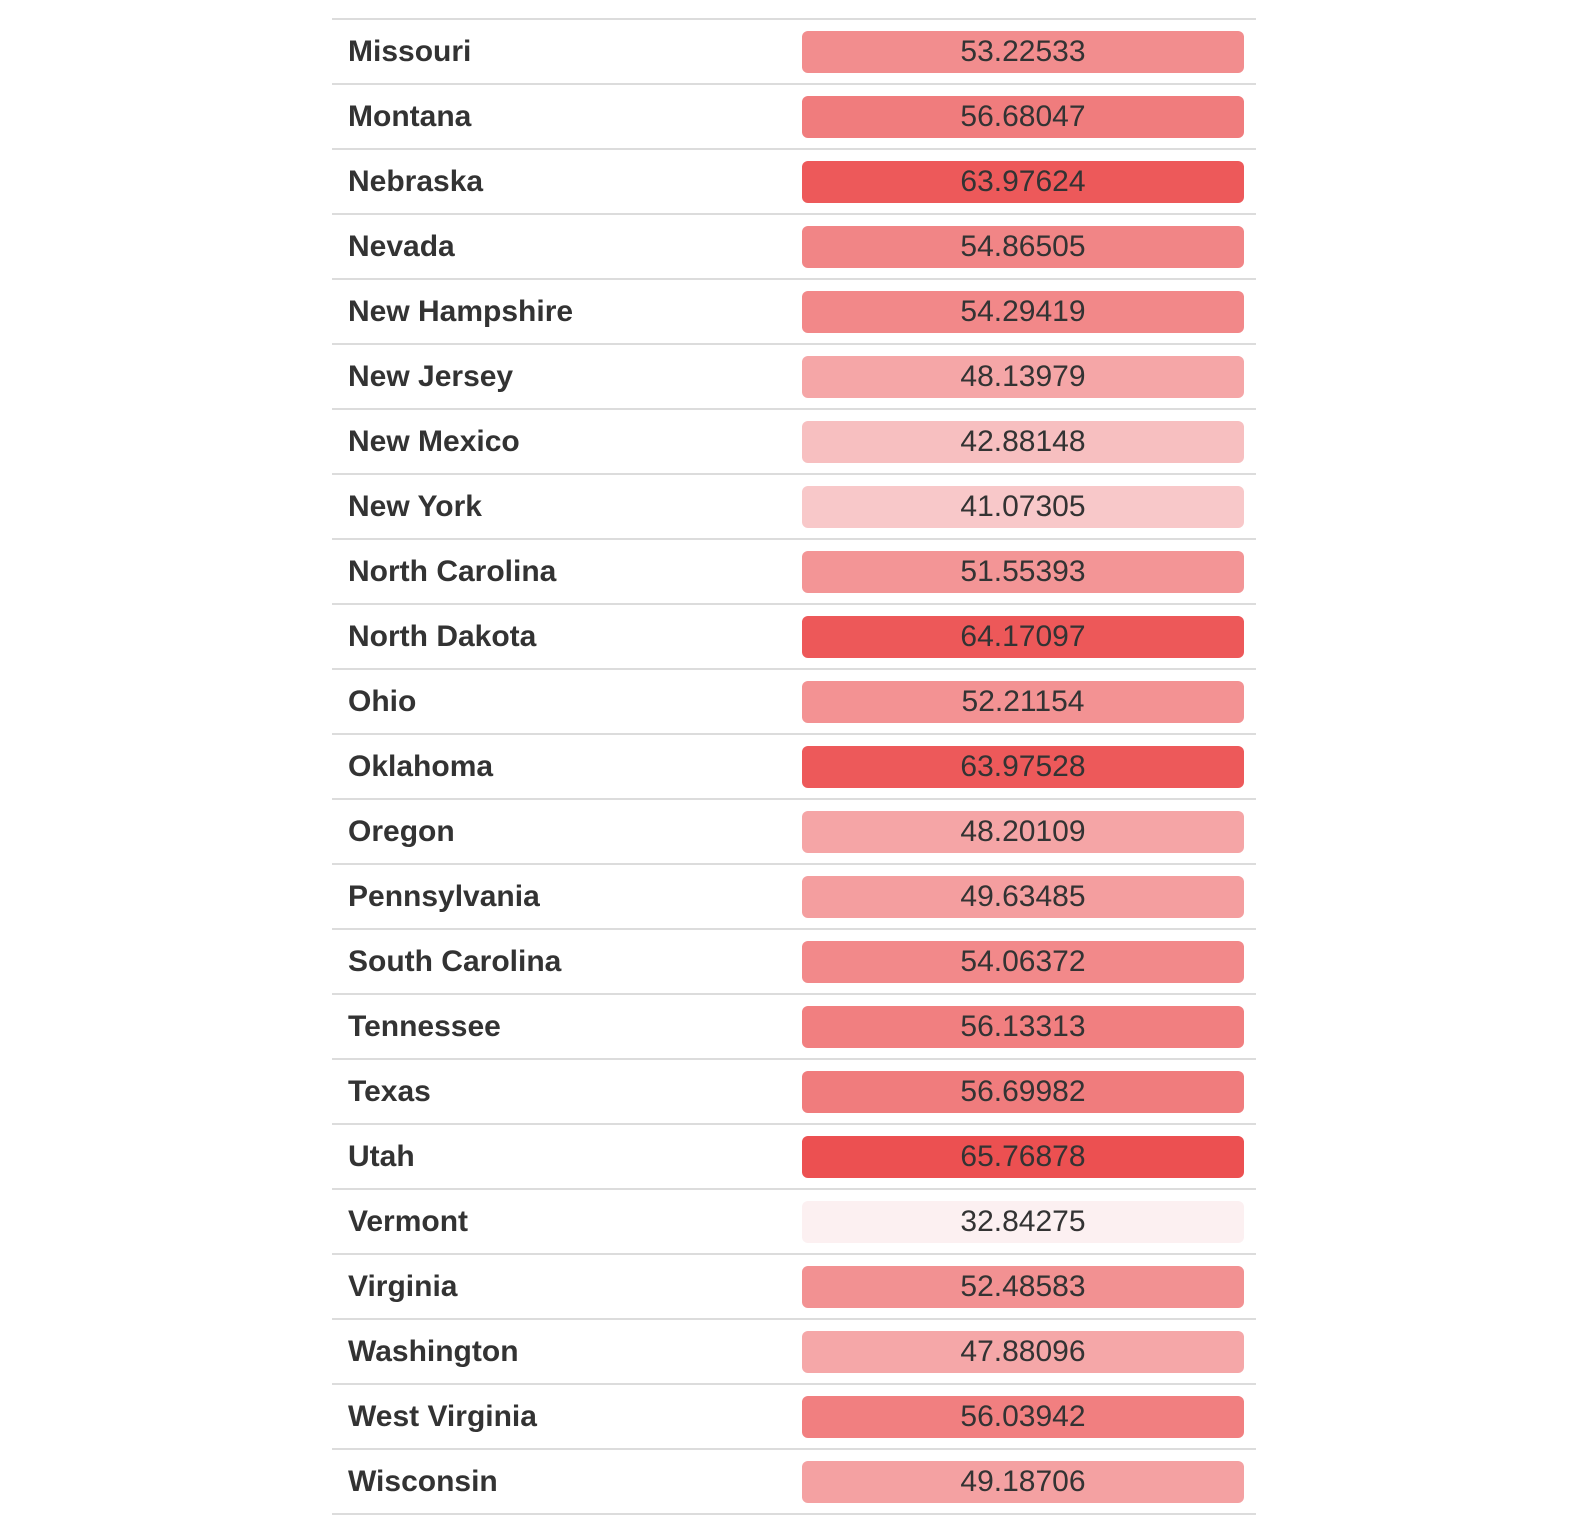  I want to click on value-cell: 48.20109, so click(1023, 832).